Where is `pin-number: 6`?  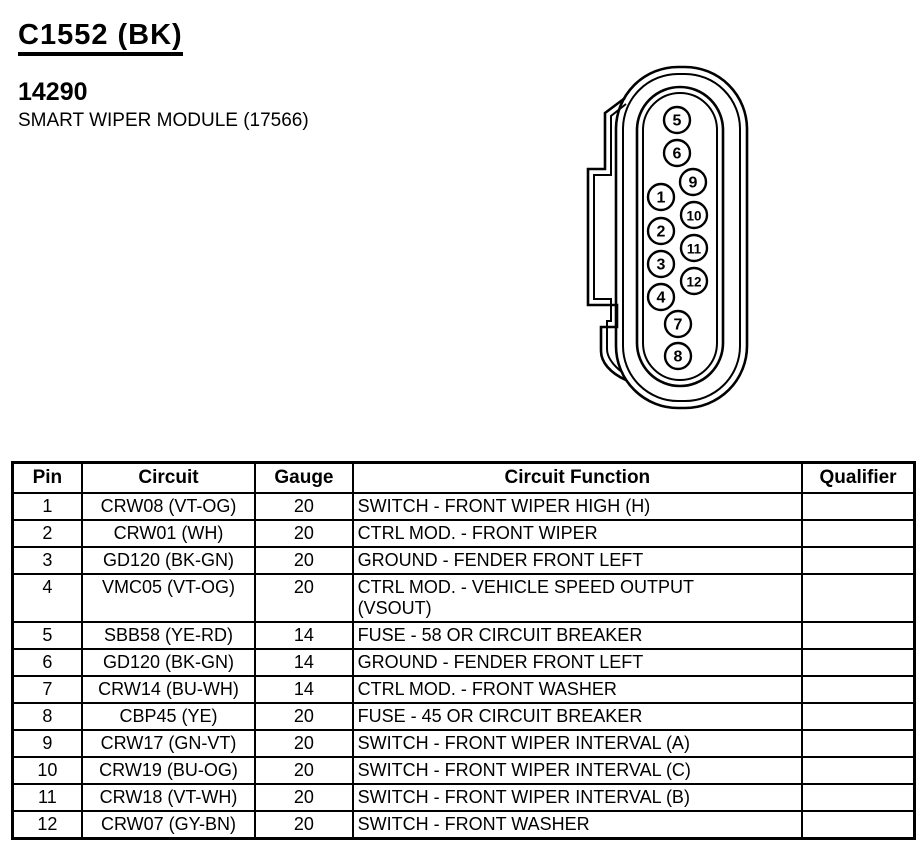
pin-number: 6 is located at coordinates (677, 154).